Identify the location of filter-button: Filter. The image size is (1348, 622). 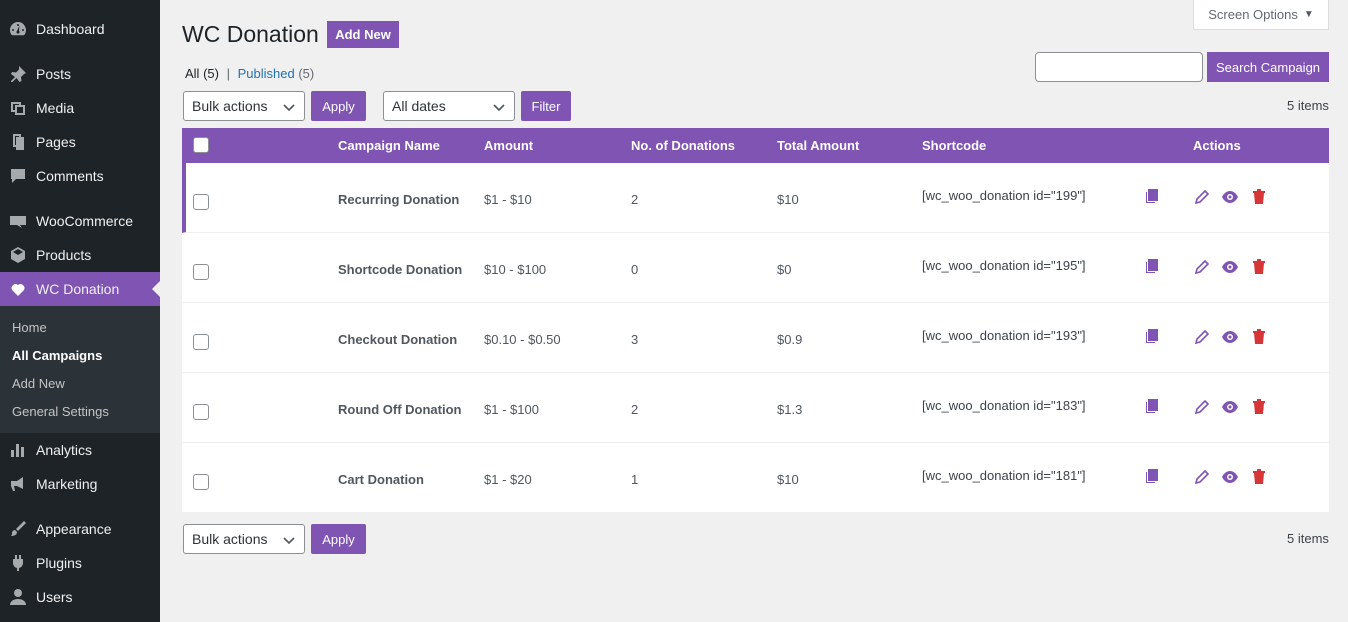
(546, 106).